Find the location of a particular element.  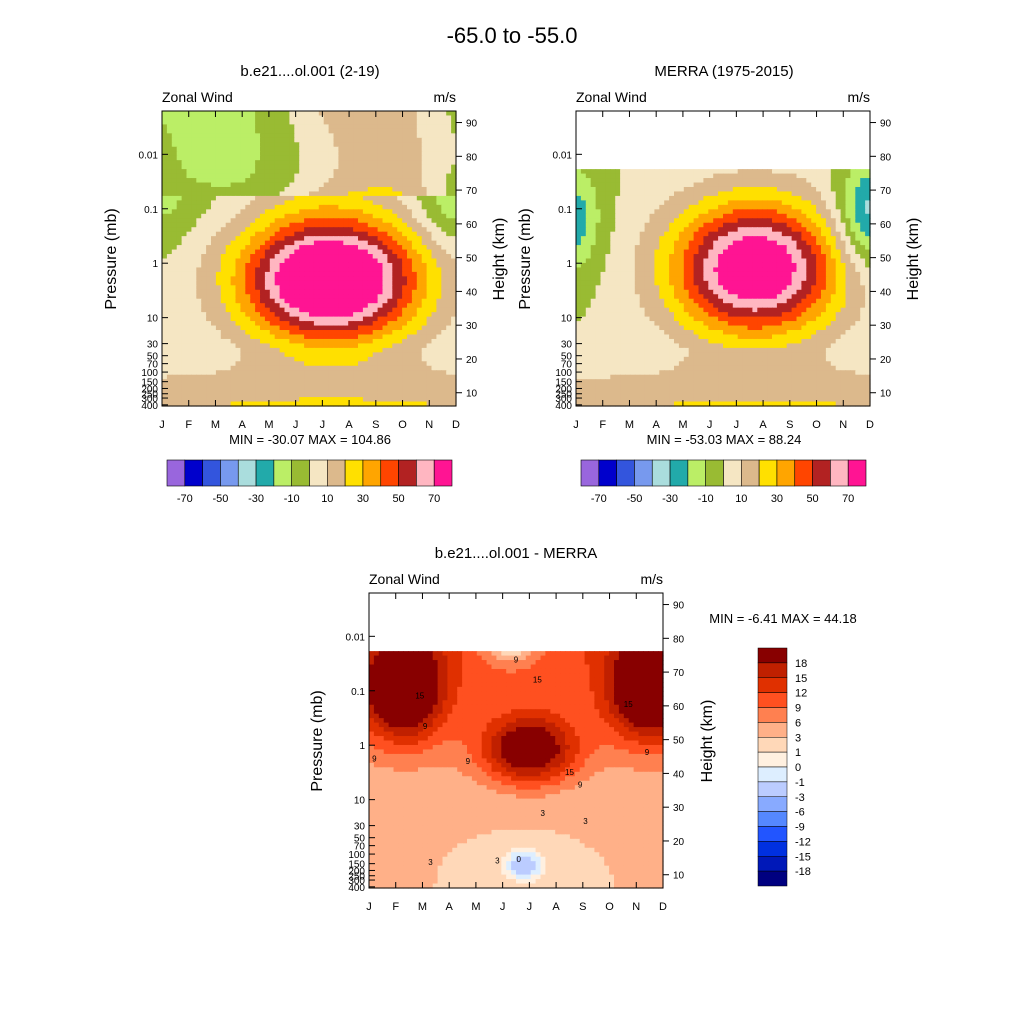

y-tick-label: 70 is located at coordinates (153, 365).